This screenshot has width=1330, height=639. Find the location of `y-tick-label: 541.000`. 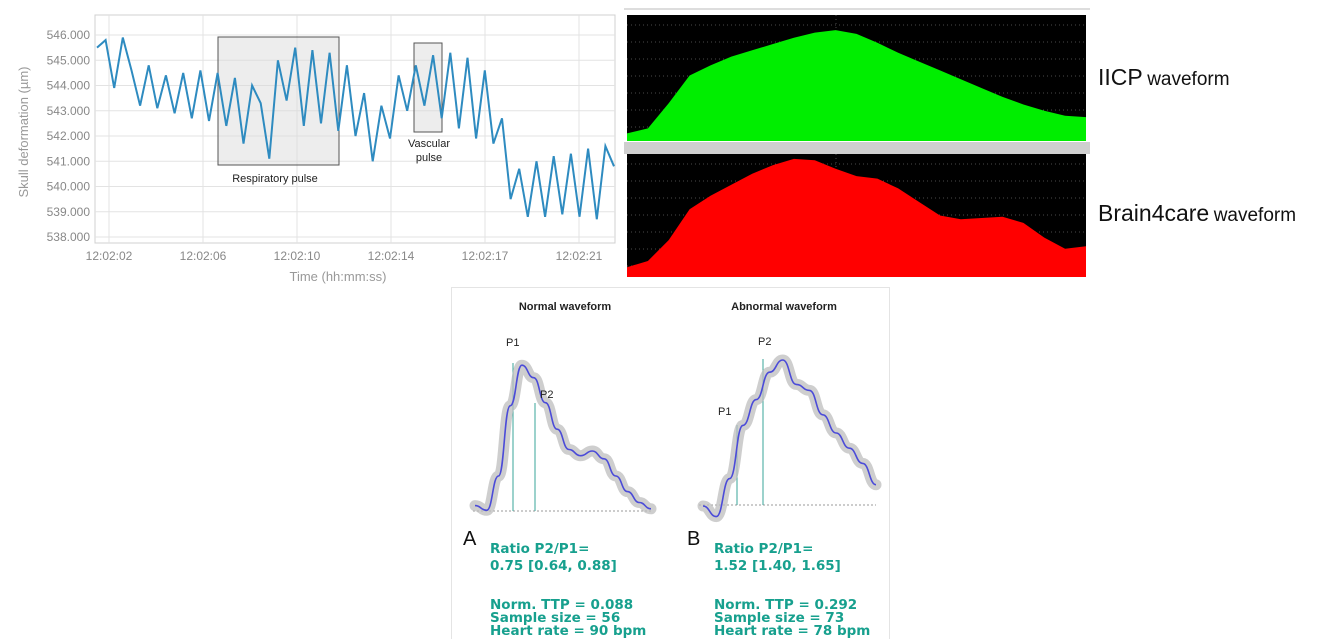

y-tick-label: 541.000 is located at coordinates (69, 161).